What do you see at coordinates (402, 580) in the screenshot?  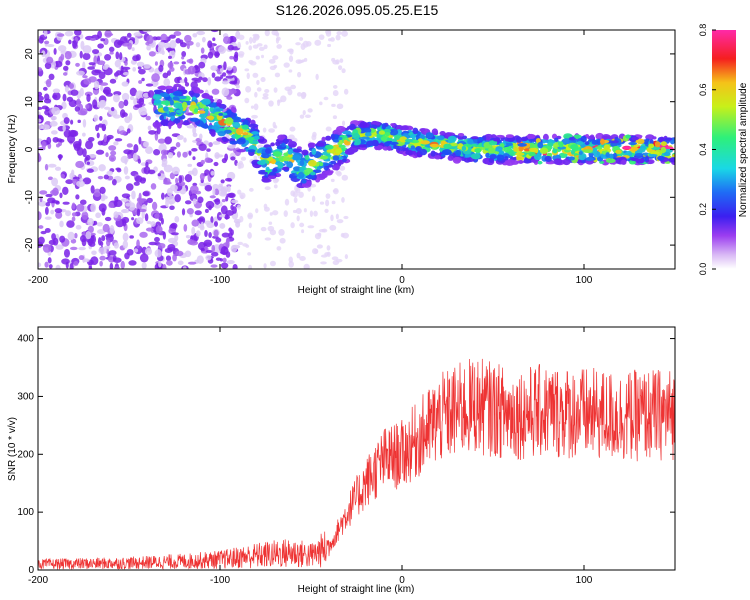 I see `x-tick-label: 0` at bounding box center [402, 580].